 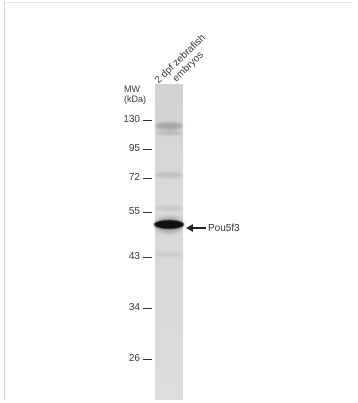 What do you see at coordinates (169, 242) in the screenshot?
I see `western-blot-lane` at bounding box center [169, 242].